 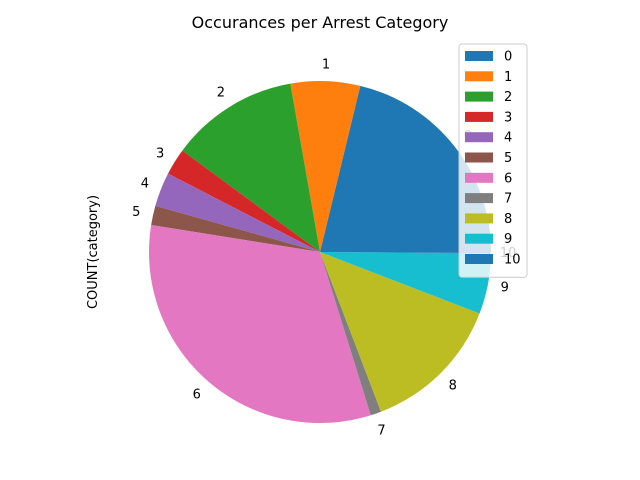 I want to click on legend-label-5: 5, so click(x=508, y=158).